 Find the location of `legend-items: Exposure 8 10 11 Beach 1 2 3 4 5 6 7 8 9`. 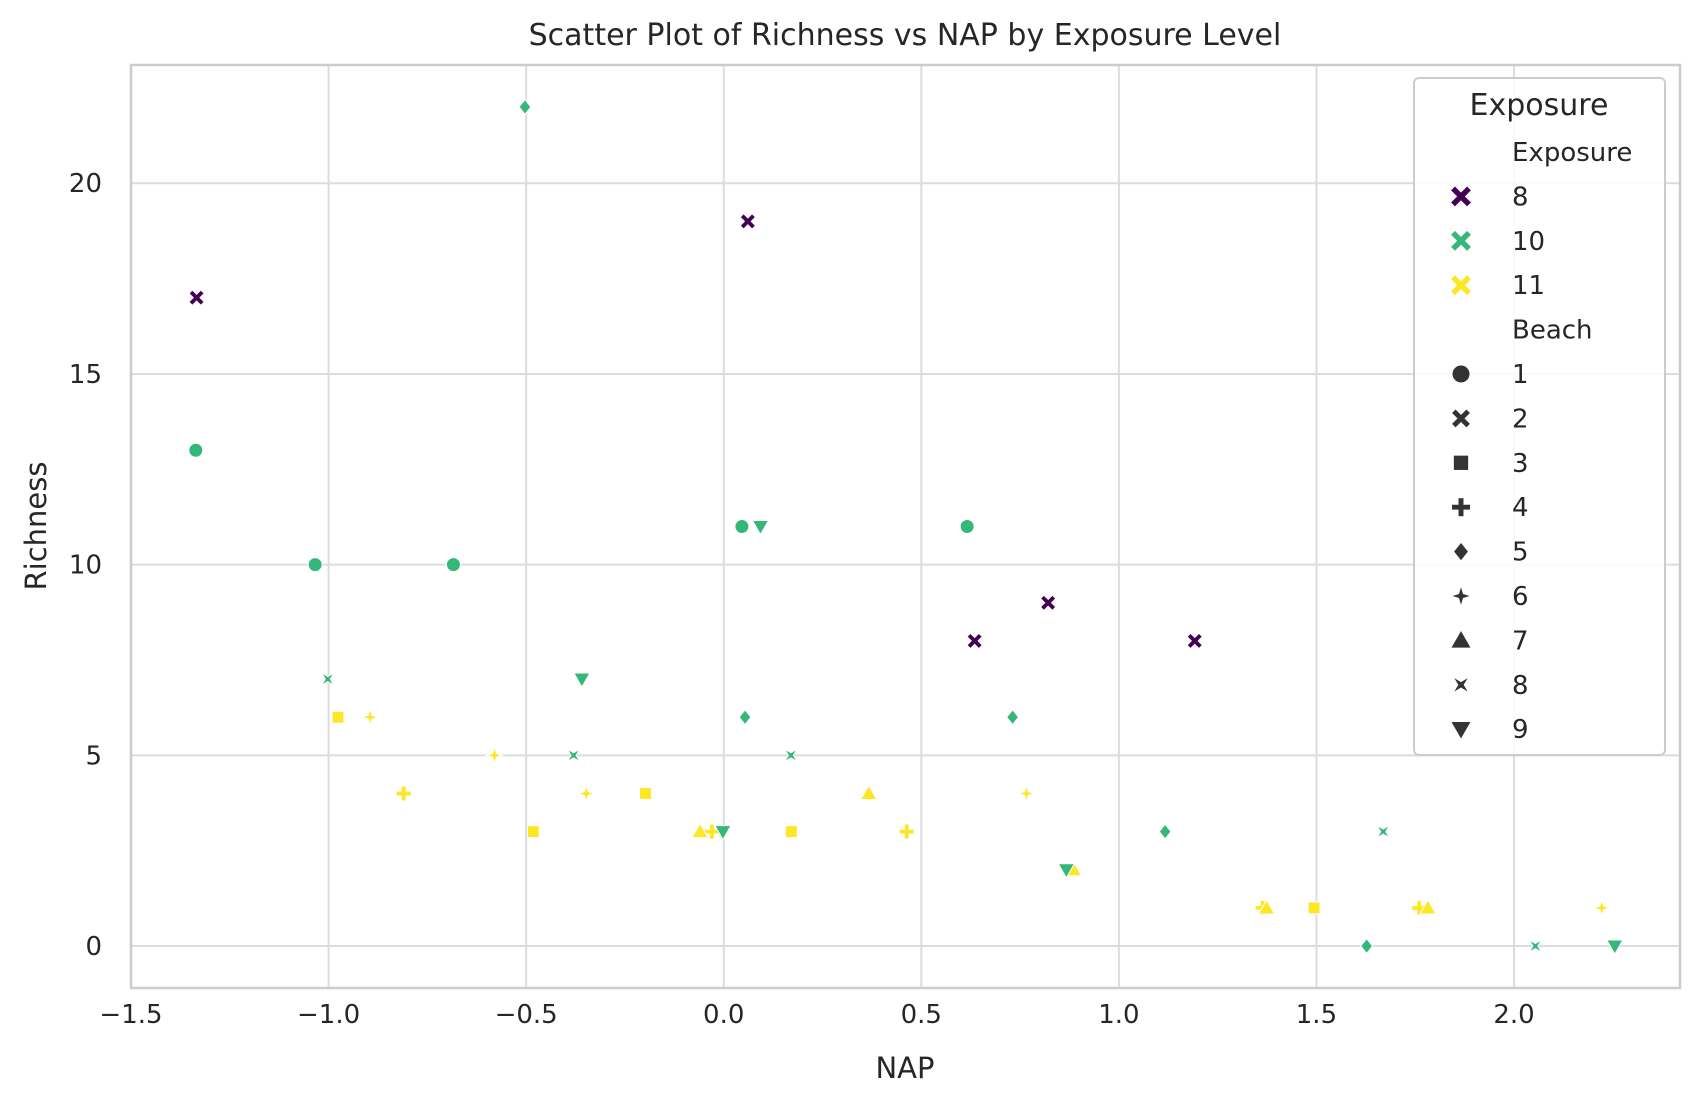

legend-items: Exposure 8 10 11 Beach 1 2 3 4 5 6 7 8 9 is located at coordinates (1540, 441).